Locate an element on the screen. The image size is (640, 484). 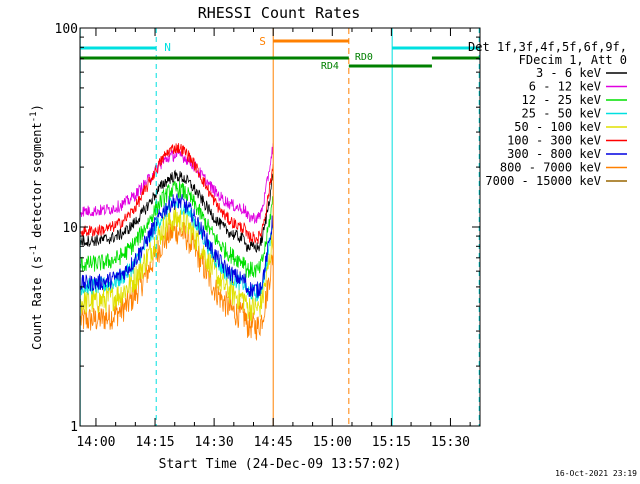
data-traces is located at coordinates (177, 242).